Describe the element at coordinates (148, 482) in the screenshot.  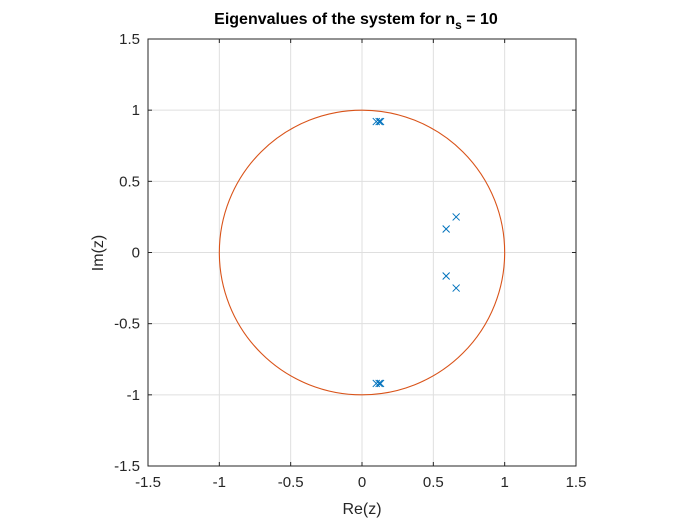
I see `x-tick-label: -1.5` at that location.